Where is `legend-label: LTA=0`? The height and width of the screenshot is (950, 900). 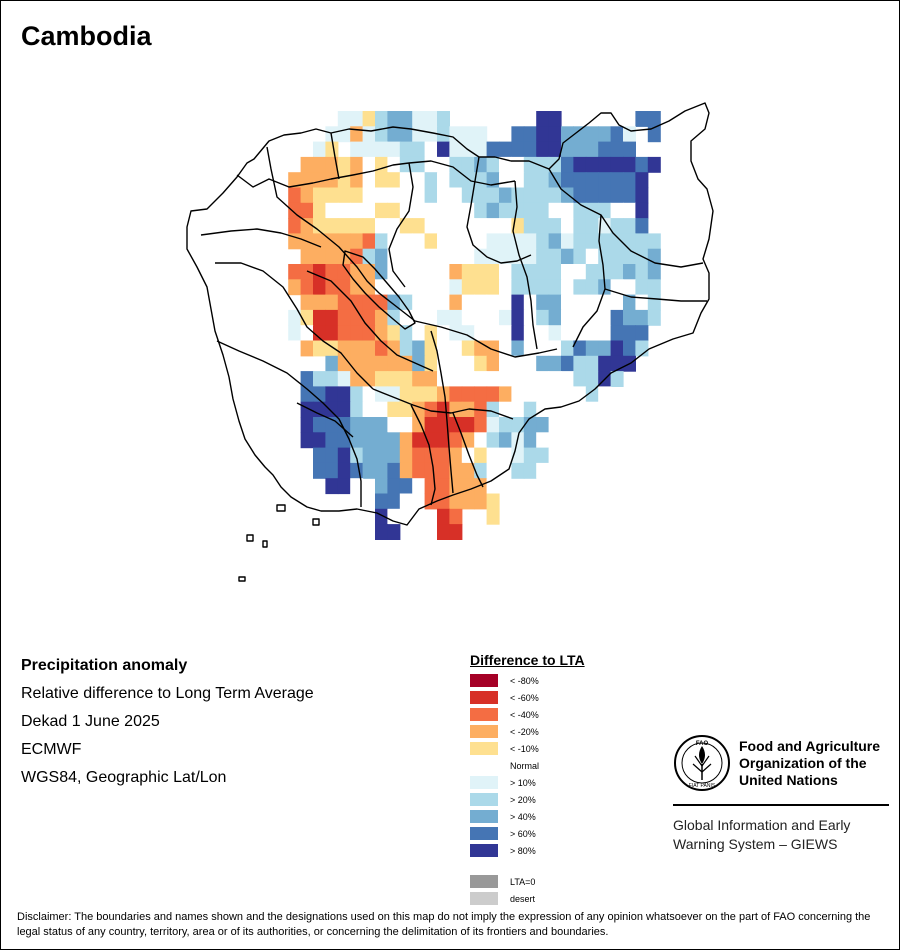 legend-label: LTA=0 is located at coordinates (523, 881).